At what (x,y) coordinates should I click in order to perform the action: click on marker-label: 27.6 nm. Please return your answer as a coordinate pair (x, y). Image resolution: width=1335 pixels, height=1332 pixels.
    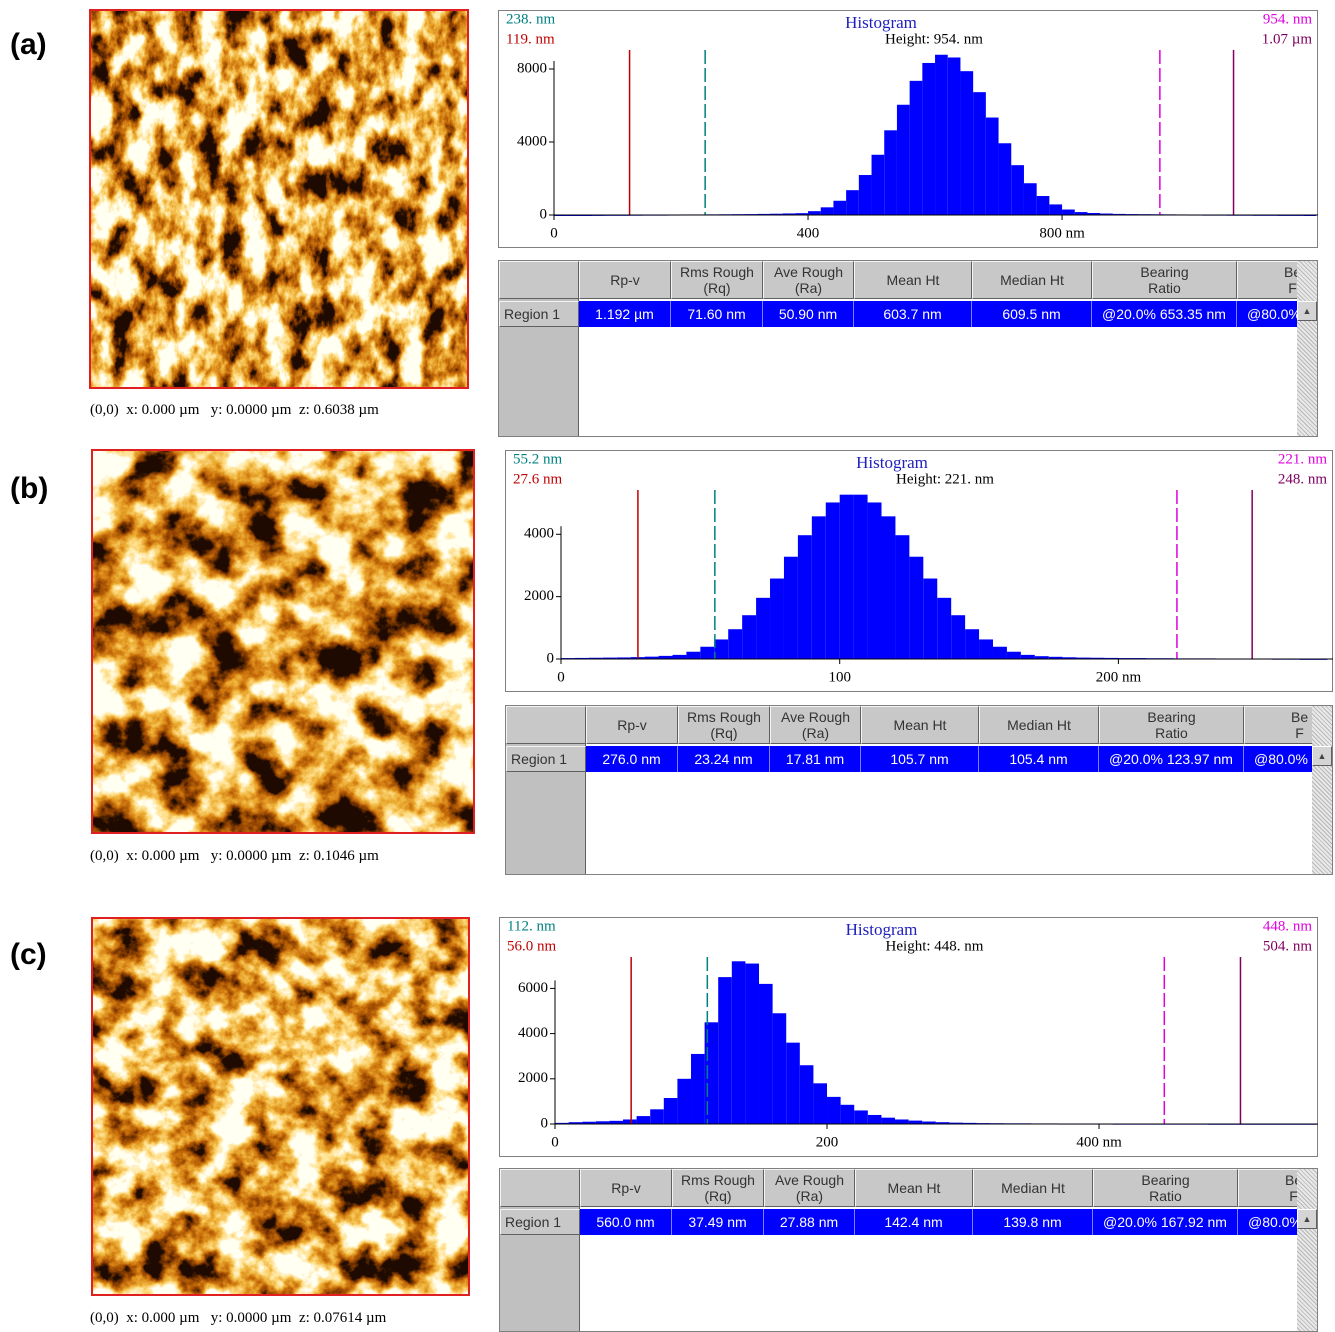
    Looking at the image, I should click on (538, 479).